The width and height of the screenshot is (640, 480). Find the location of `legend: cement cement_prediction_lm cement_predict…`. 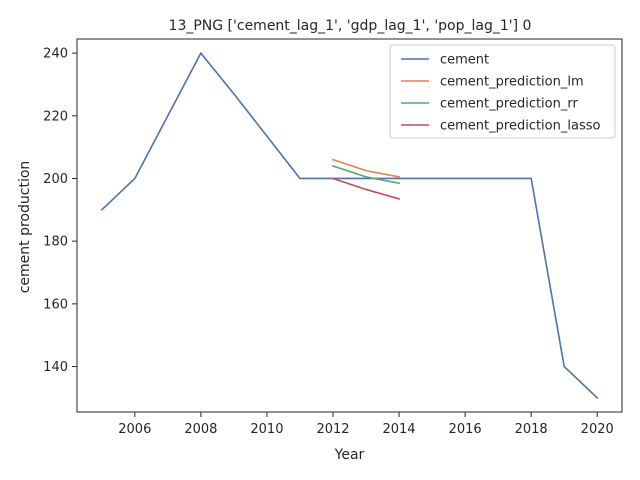

legend: cement cement_prediction_lm cement_predict… is located at coordinates (502, 91).